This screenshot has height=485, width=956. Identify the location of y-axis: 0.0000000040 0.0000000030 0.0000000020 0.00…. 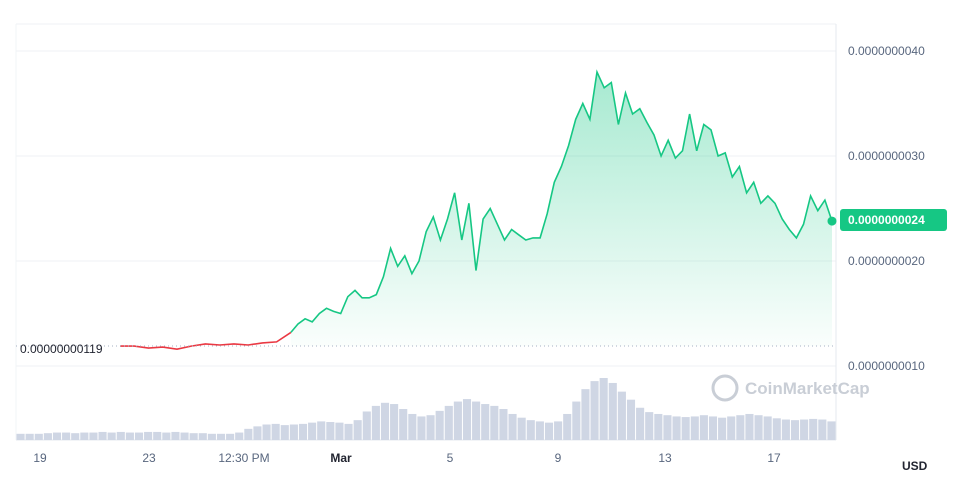
(886, 208).